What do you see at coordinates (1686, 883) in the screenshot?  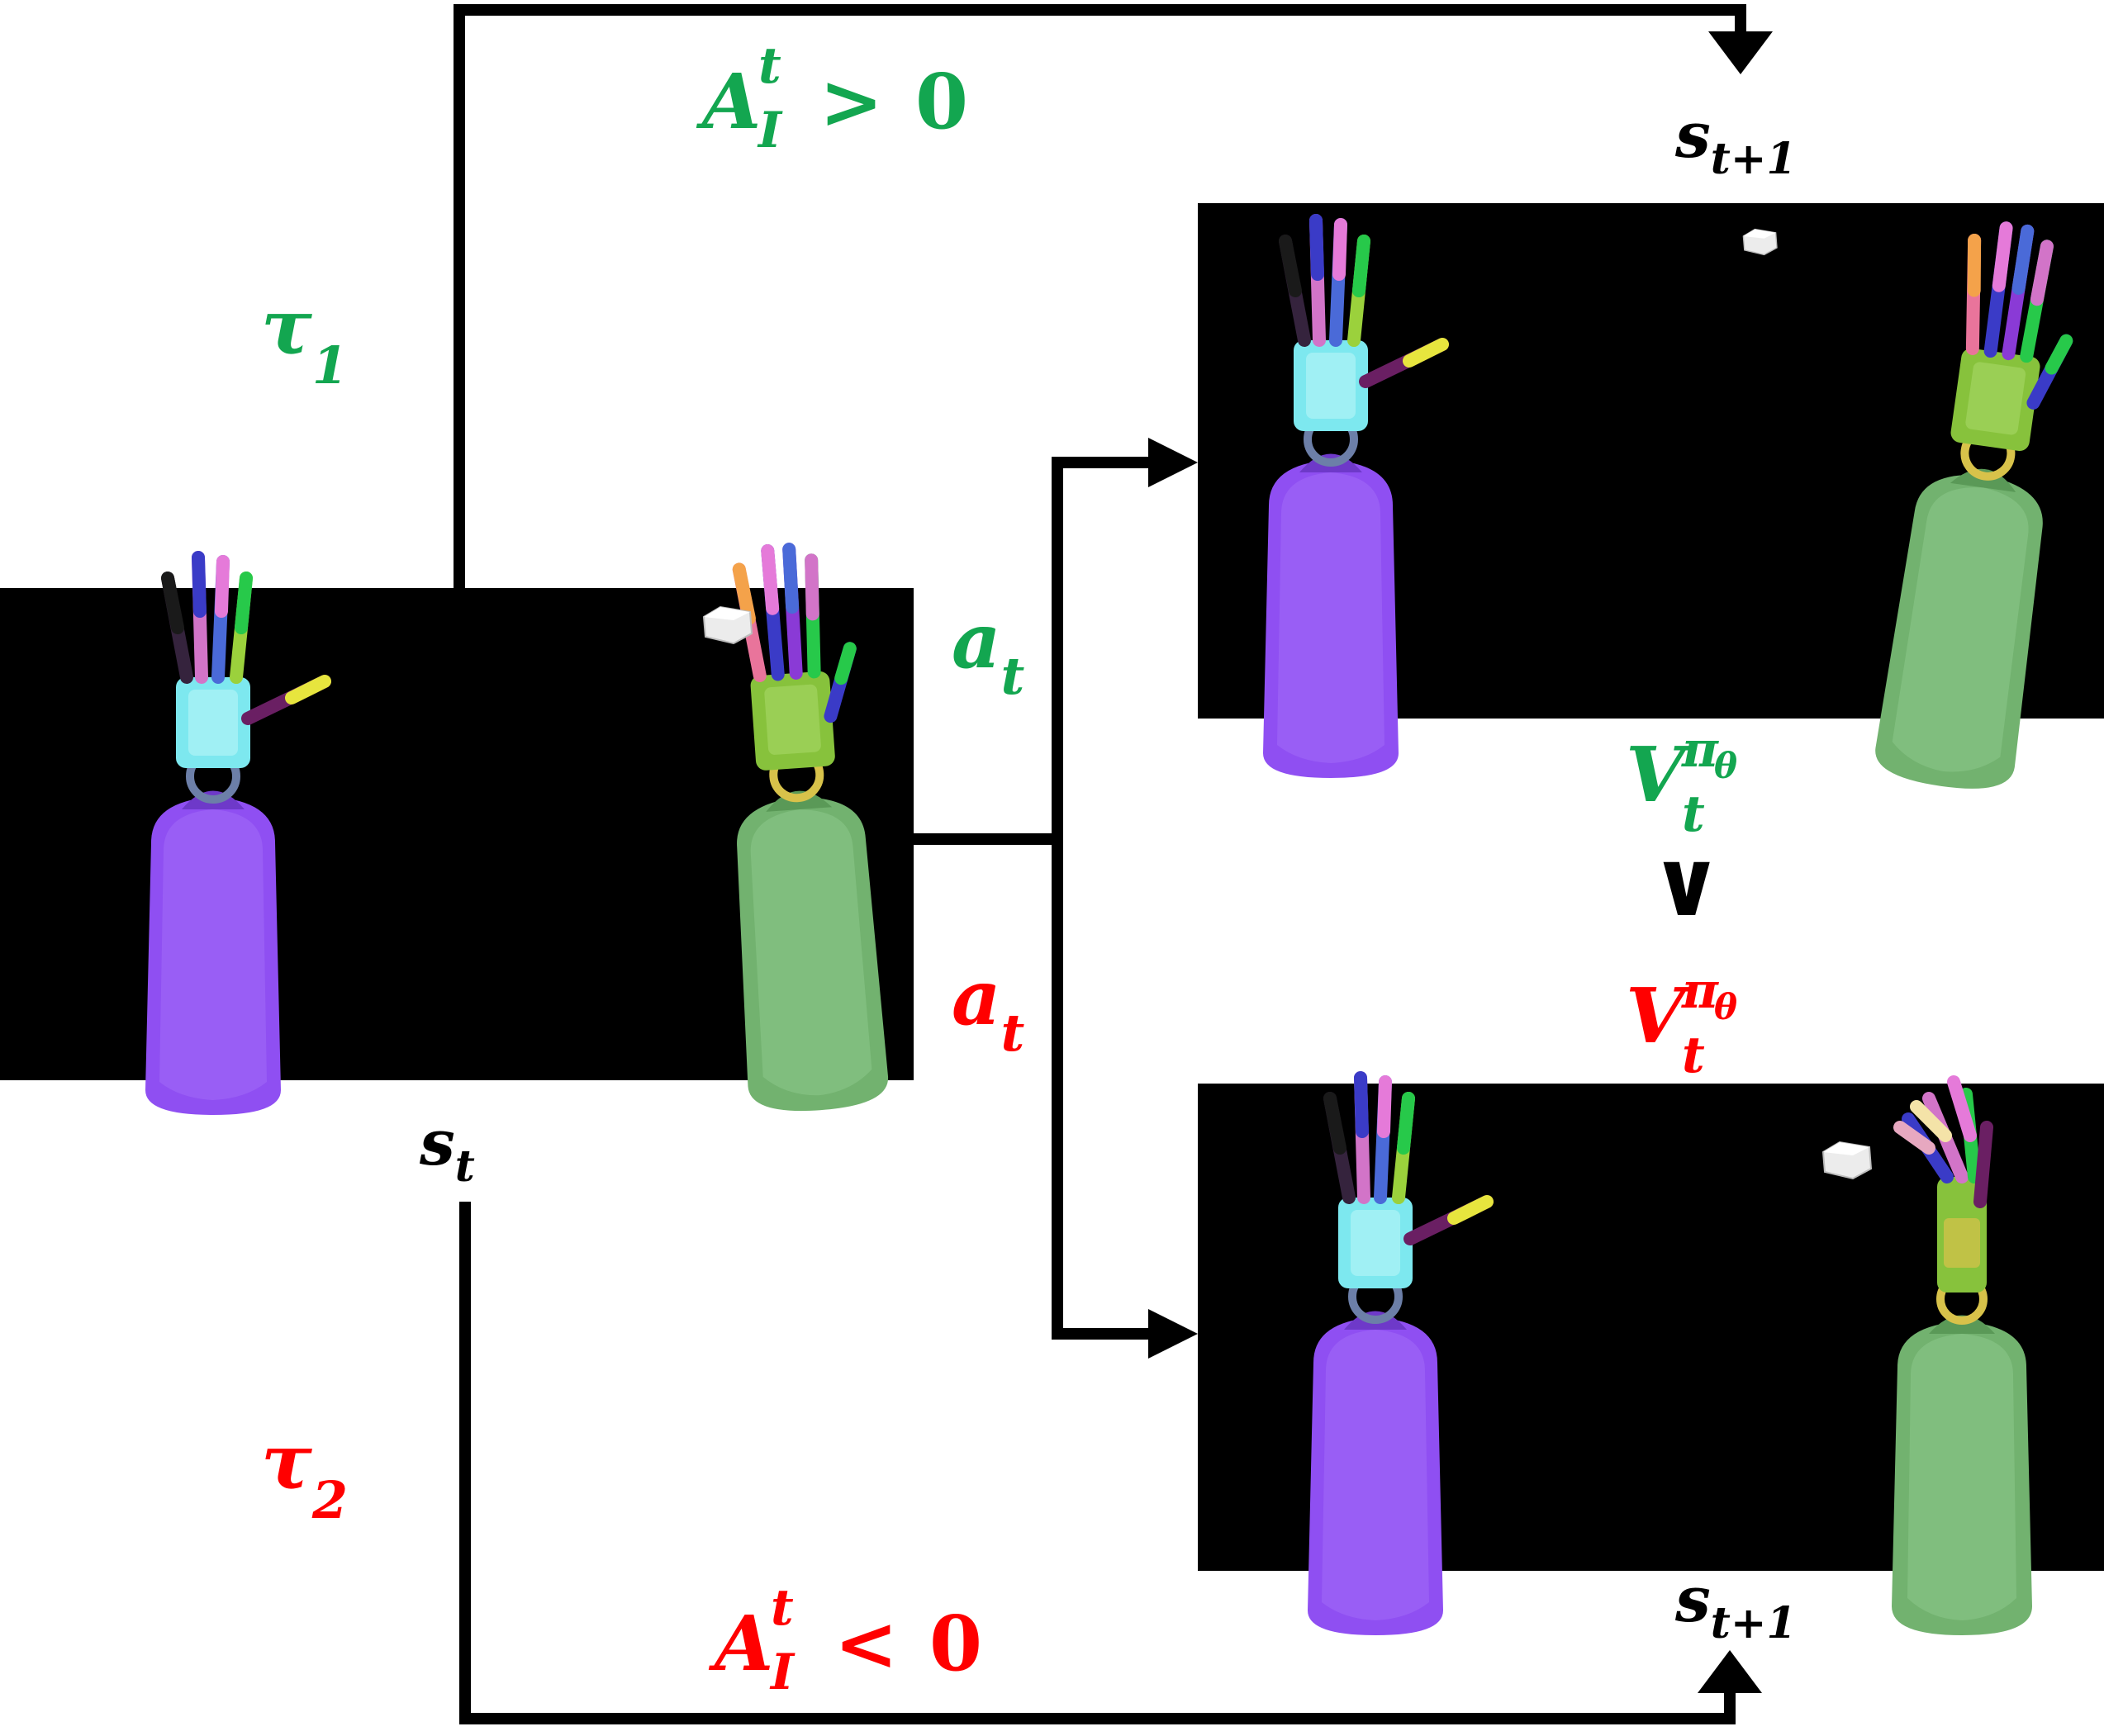 I see `value-comparison-symbol: ∨` at bounding box center [1686, 883].